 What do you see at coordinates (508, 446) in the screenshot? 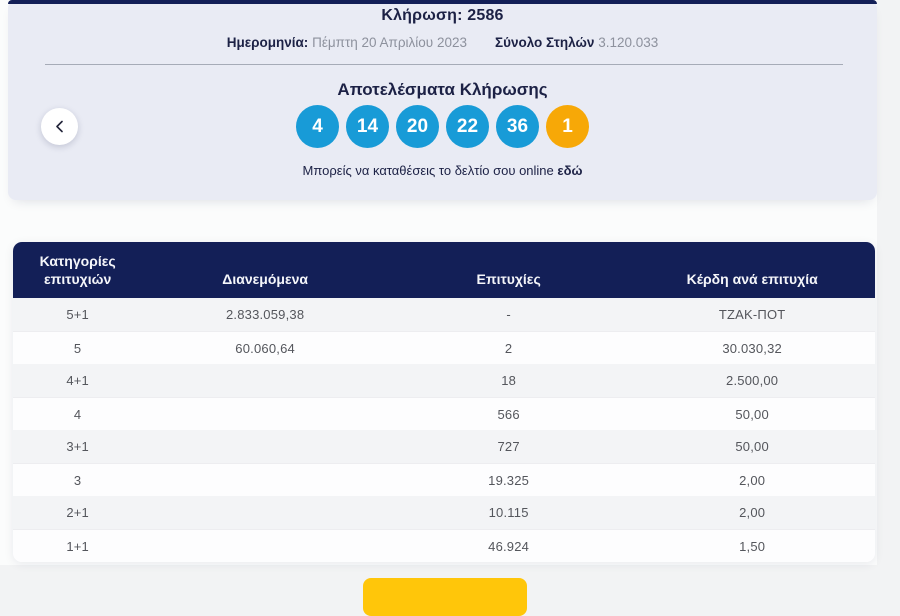
I see `cell-wins: 727` at bounding box center [508, 446].